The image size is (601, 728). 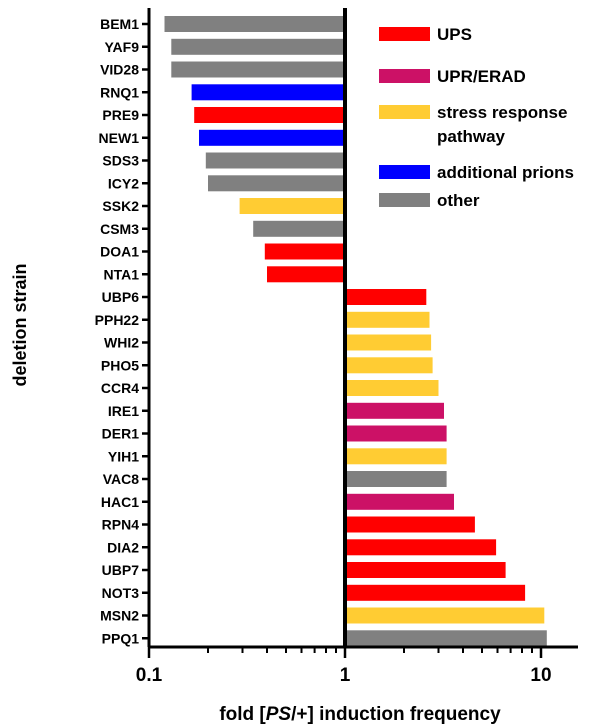 I want to click on legend-swatch-upr, so click(x=404, y=76).